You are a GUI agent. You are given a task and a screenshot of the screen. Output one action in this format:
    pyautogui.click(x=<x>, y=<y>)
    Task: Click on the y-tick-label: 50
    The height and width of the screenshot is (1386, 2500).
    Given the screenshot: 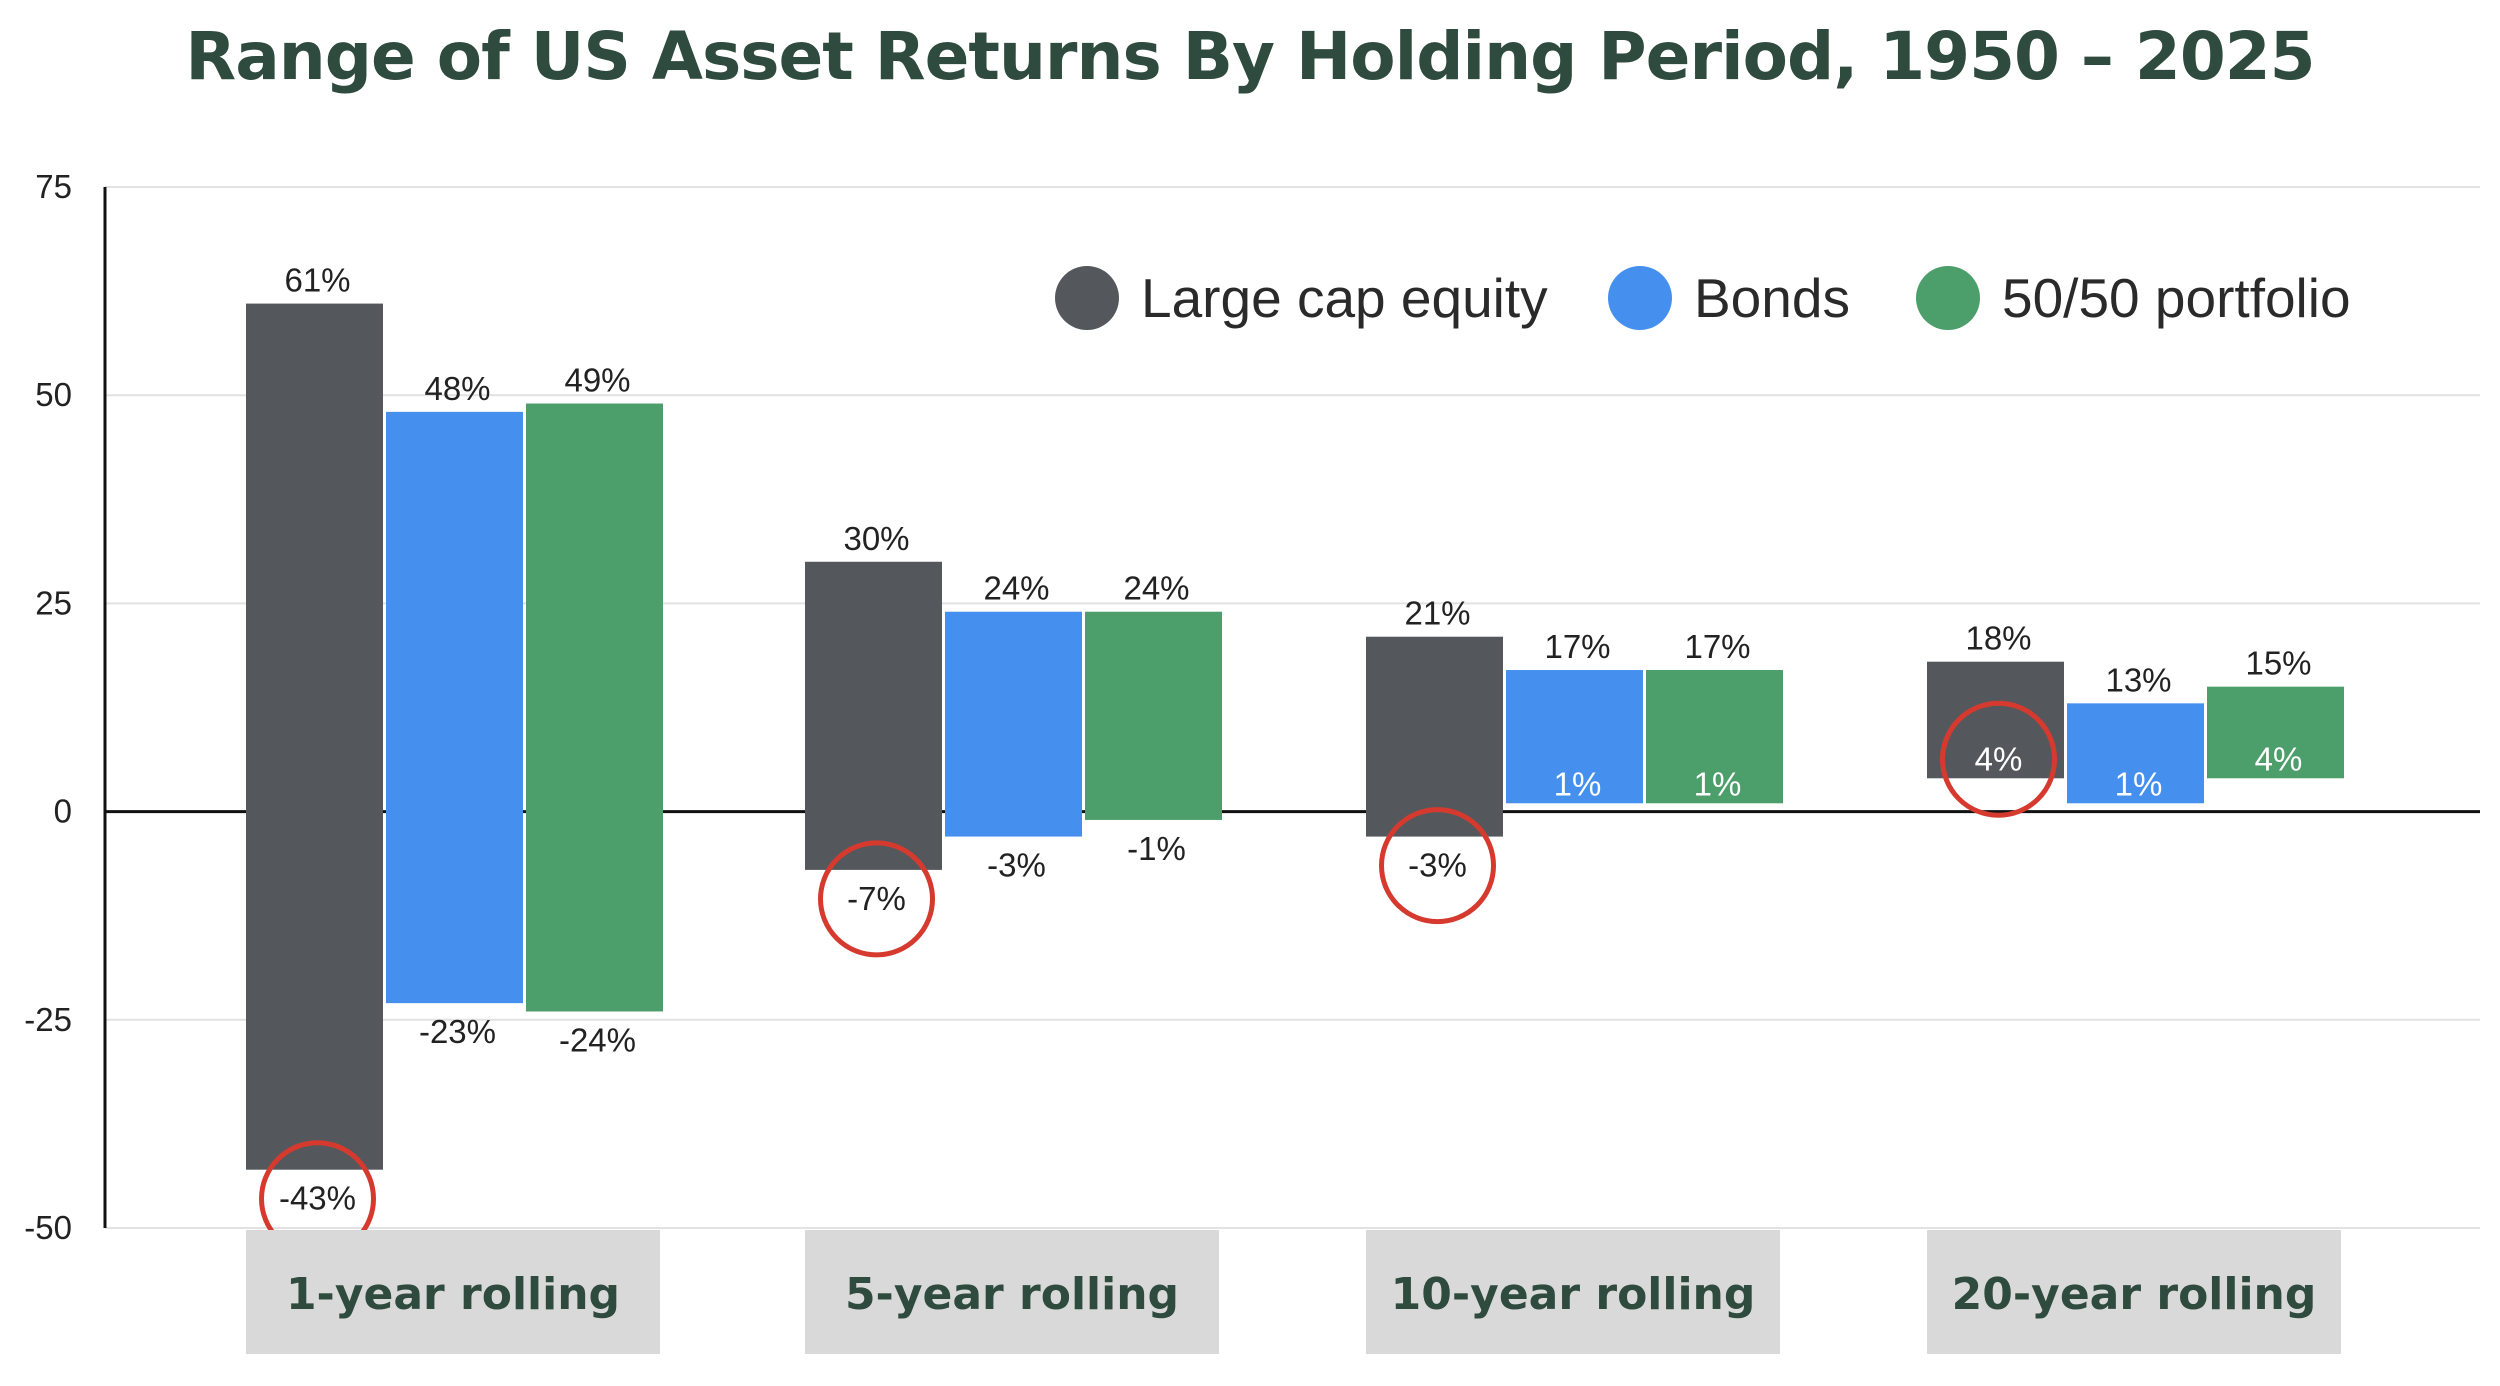 What is the action you would take?
    pyautogui.click(x=53, y=394)
    